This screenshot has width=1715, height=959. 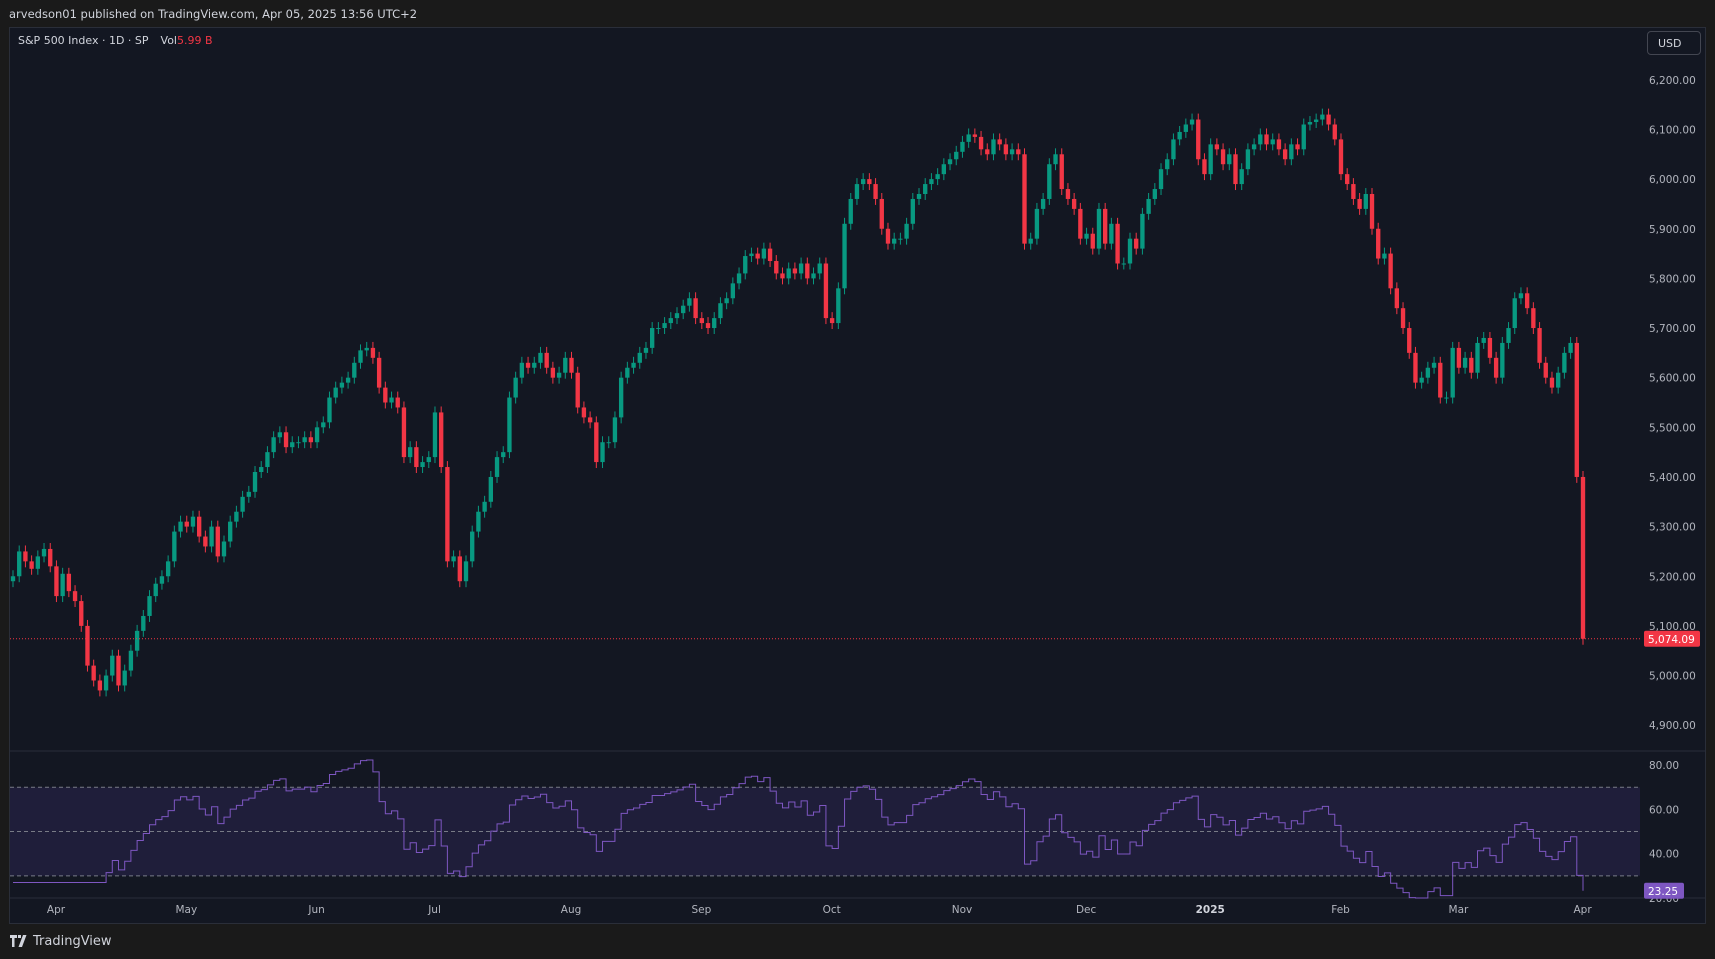 What do you see at coordinates (1086, 910) in the screenshot?
I see `time-axis-label: Dec` at bounding box center [1086, 910].